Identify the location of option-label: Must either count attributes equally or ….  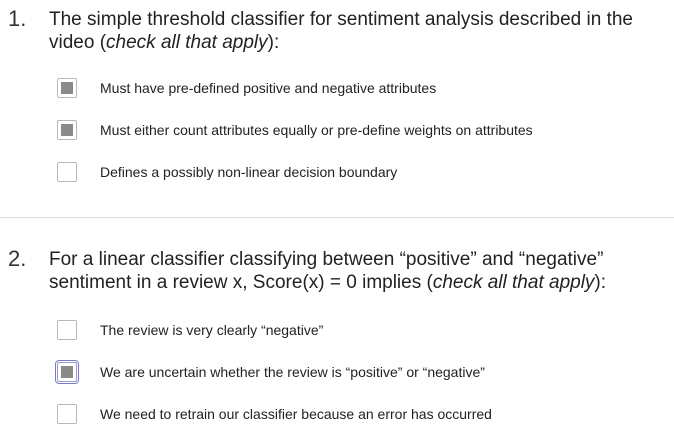
(316, 130).